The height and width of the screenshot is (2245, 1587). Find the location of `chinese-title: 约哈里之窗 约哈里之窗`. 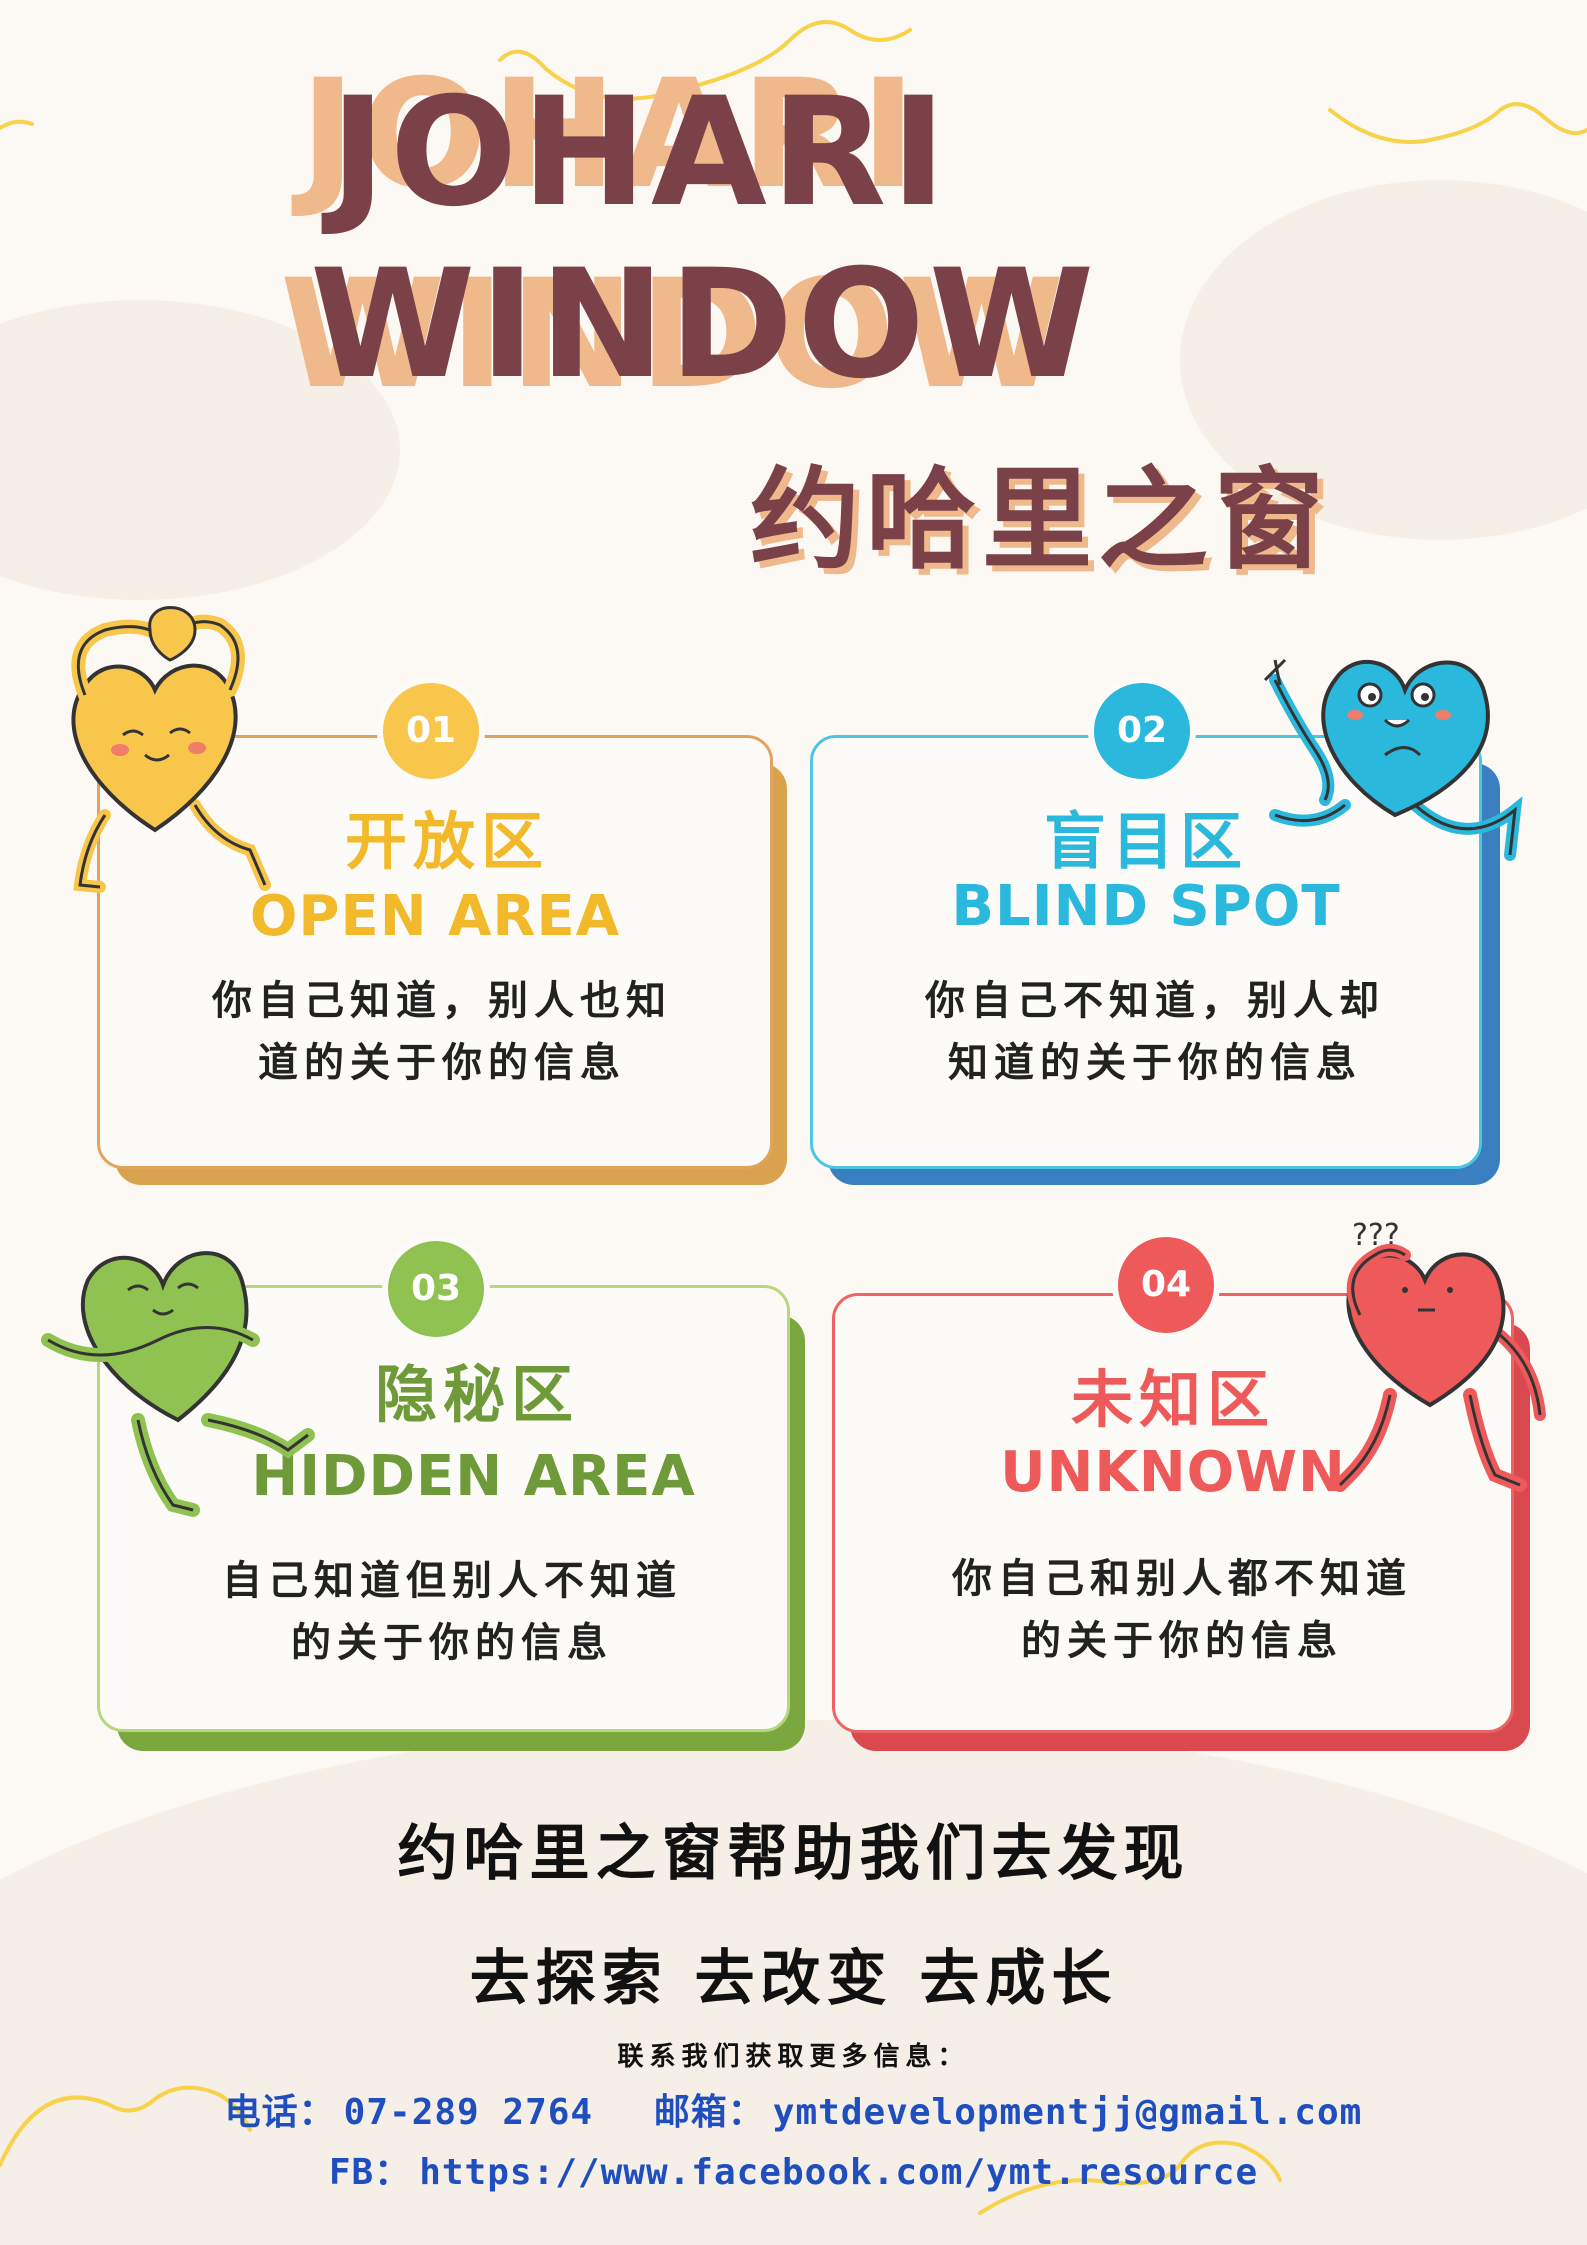

chinese-title: 约哈里之窗 约哈里之窗 is located at coordinates (1040, 523).